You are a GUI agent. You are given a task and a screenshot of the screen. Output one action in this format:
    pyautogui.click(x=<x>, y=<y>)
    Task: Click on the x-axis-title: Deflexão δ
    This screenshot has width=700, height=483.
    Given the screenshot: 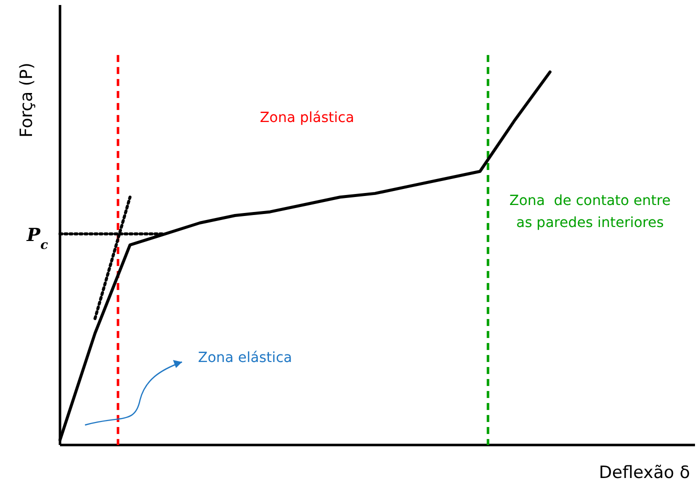 What is the action you would take?
    pyautogui.click(x=644, y=473)
    